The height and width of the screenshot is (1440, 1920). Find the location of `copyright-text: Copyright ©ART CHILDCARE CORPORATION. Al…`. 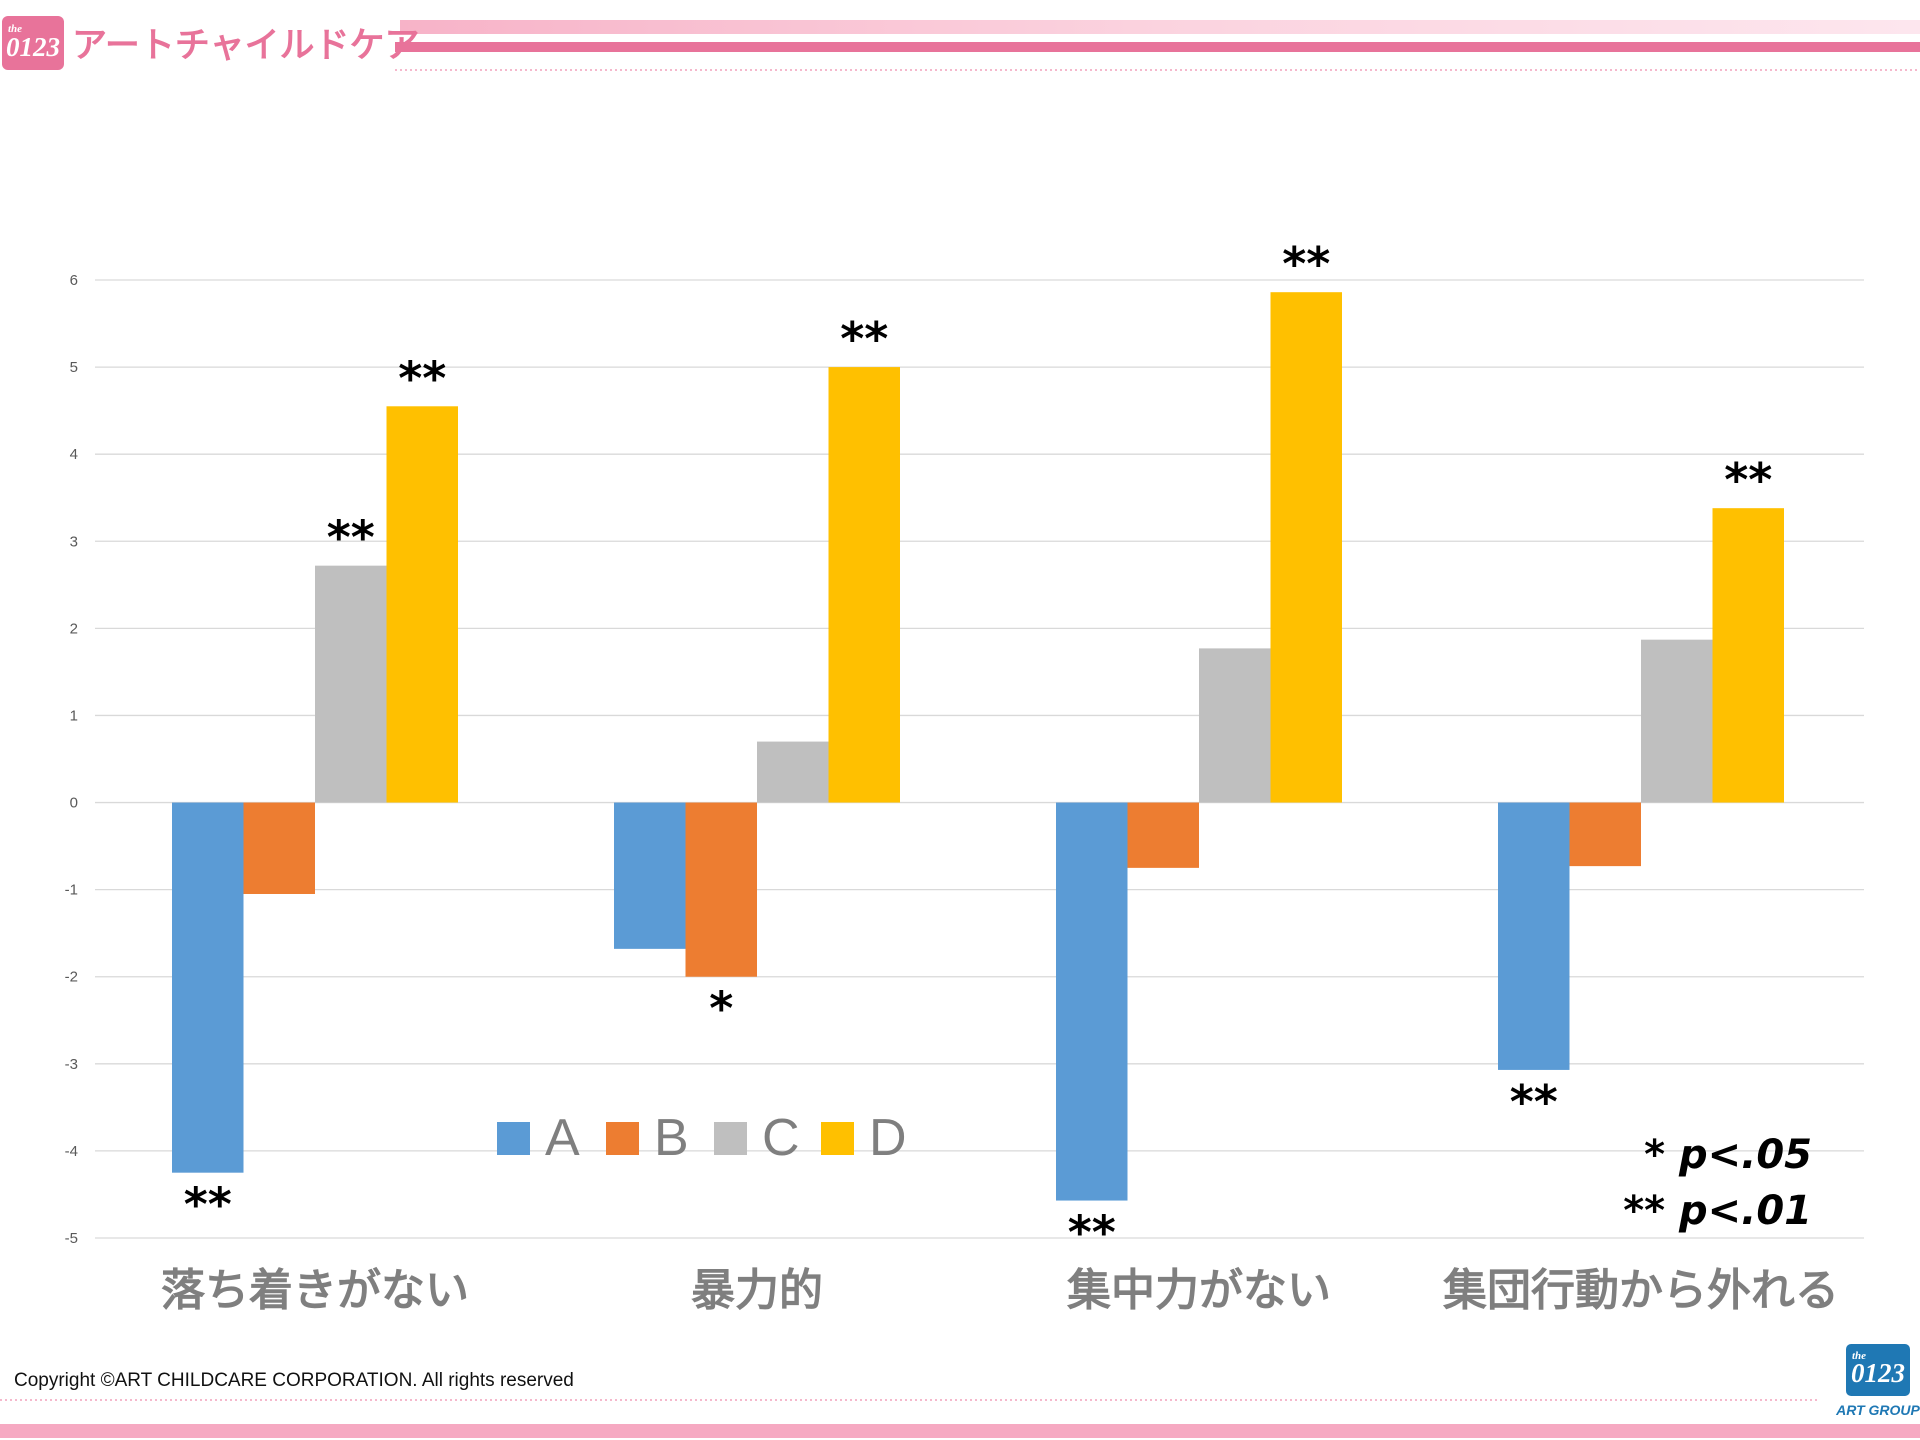

copyright-text: Copyright ©ART CHILDCARE CORPORATION. Al… is located at coordinates (294, 1380).